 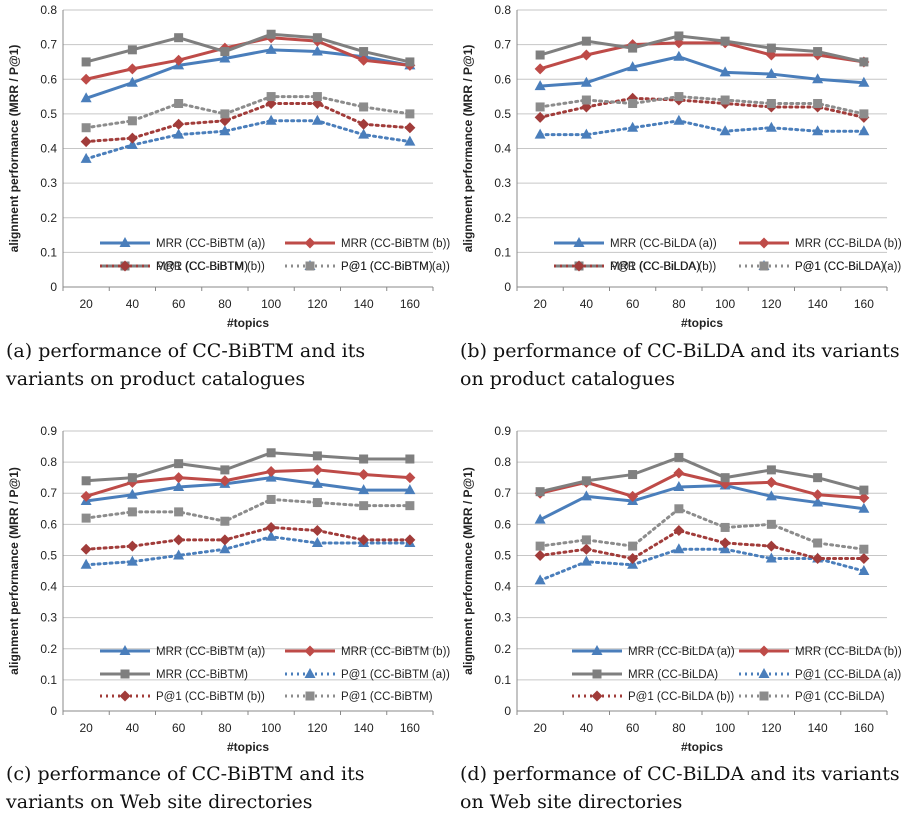 What do you see at coordinates (502, 493) in the screenshot?
I see `y-tick-label: 0.7` at bounding box center [502, 493].